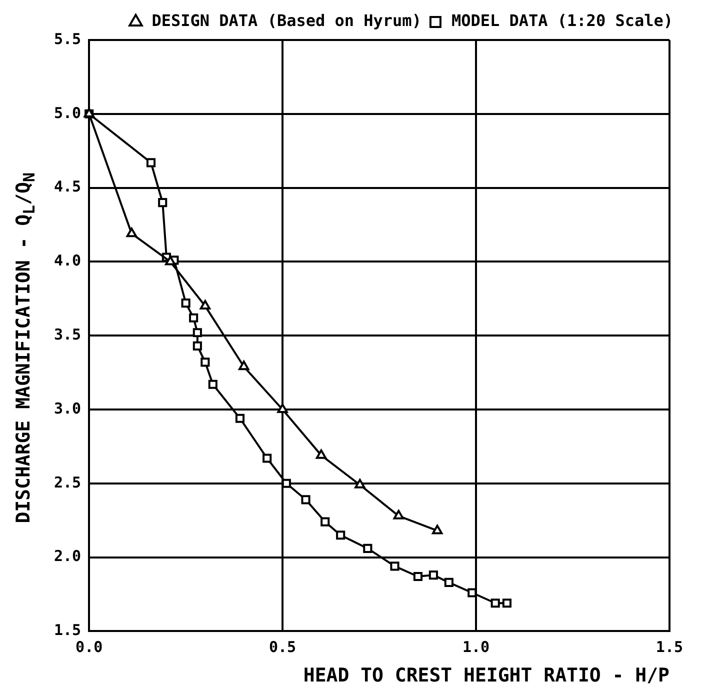 This screenshot has width=701, height=698. Describe the element at coordinates (486, 675) in the screenshot. I see `x-axis-title: HEAD TO CREST HEIGHT RATIO - H/P` at that location.